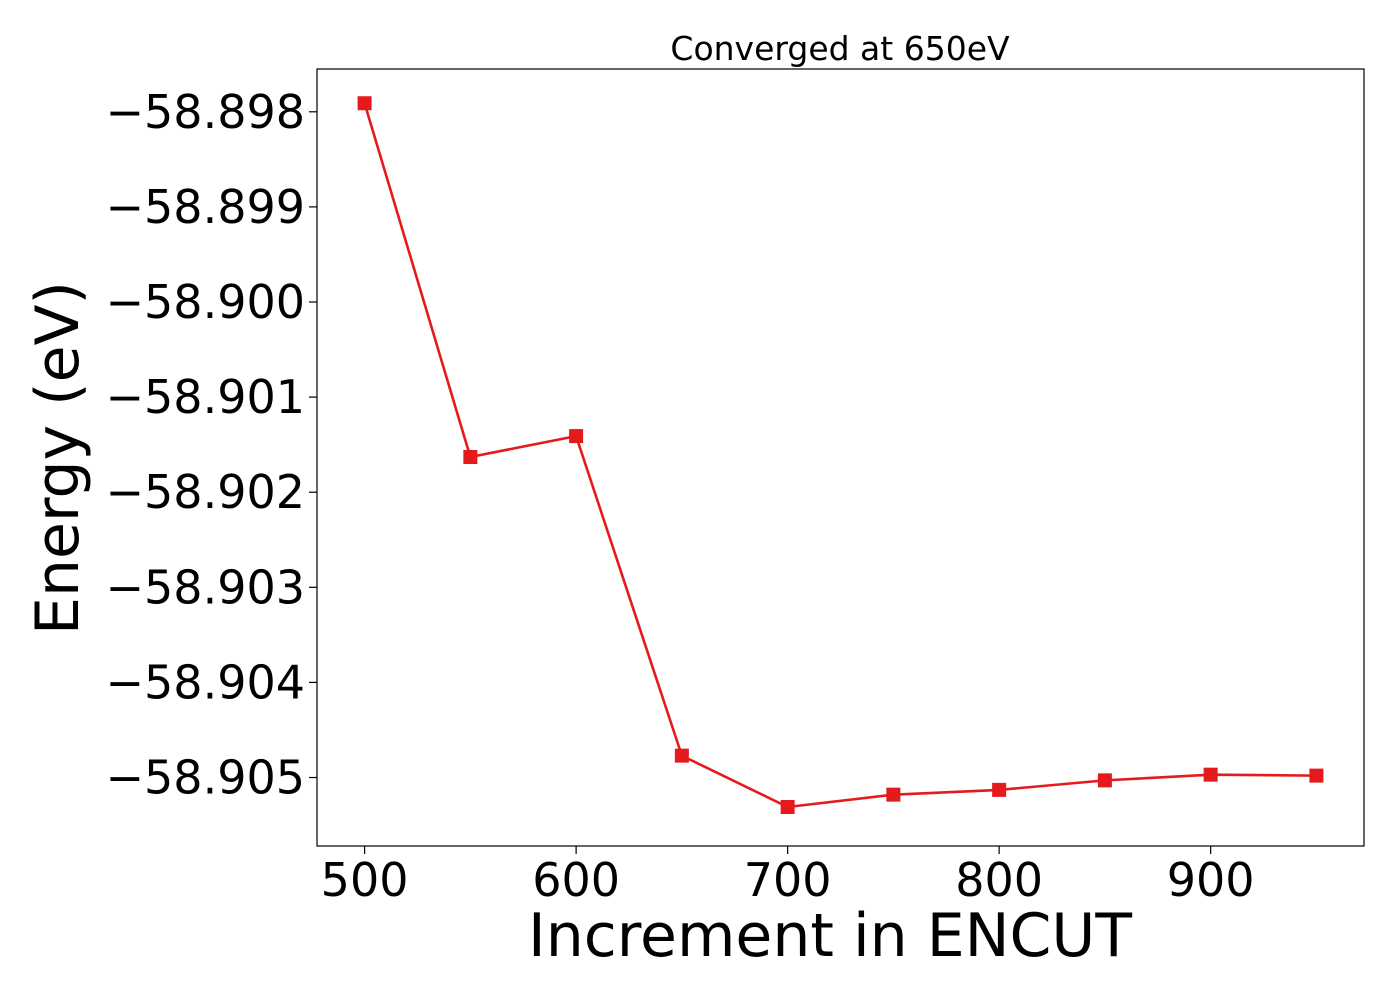 This screenshot has width=1400, height=1000. I want to click on y-tick-label: −58.904, so click(206, 682).